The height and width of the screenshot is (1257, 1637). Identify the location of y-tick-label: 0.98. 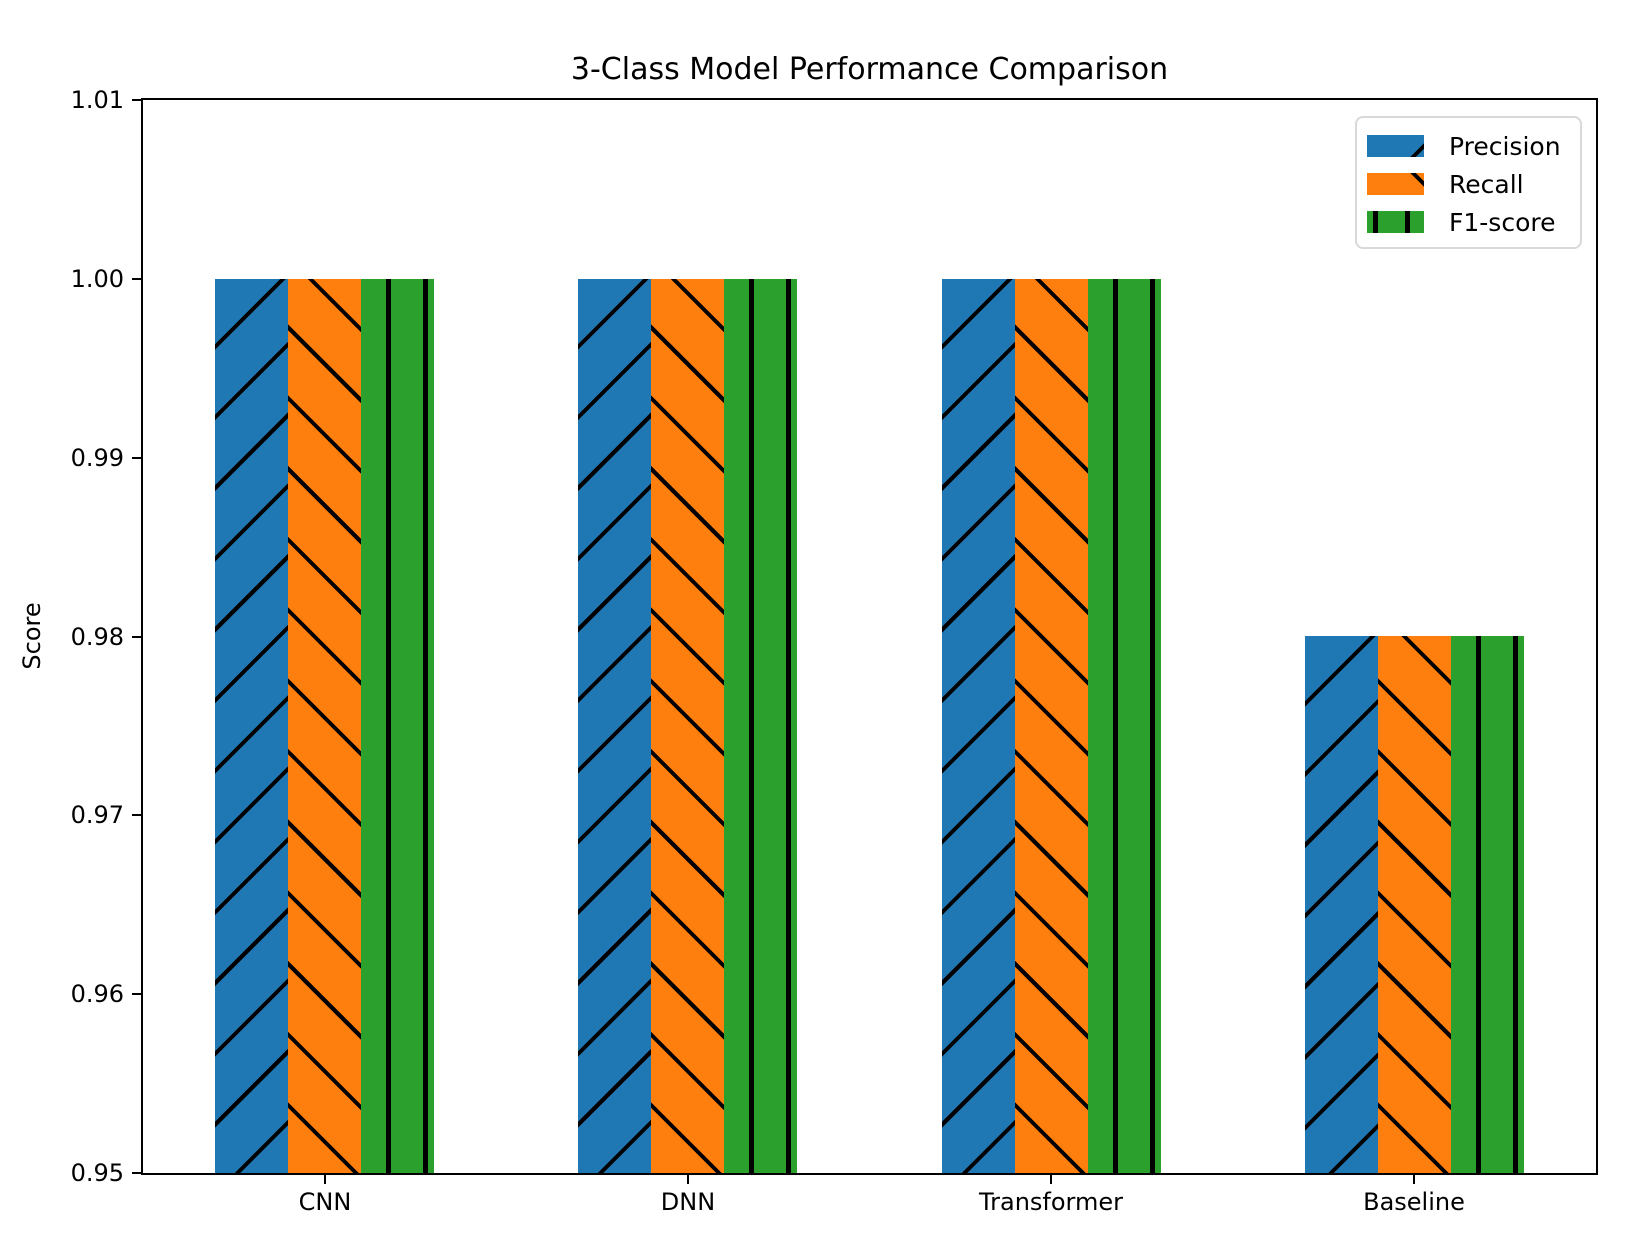
(97, 637).